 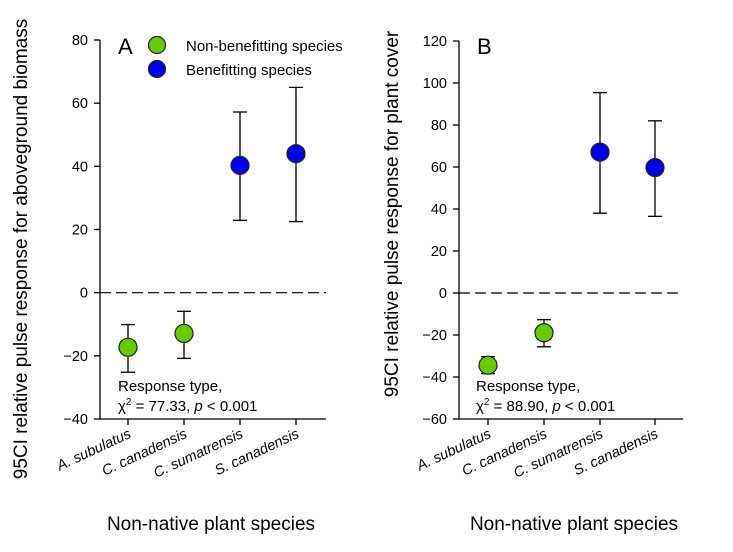 I want to click on panel-a-annotation: Response type, χ2 = 77.33, p < 0.001, so click(x=187, y=396).